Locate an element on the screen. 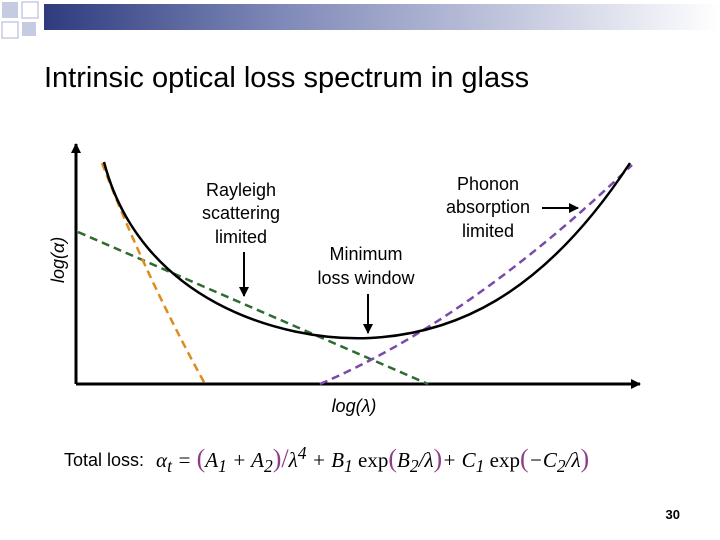 This screenshot has width=720, height=540. rayleigh-scattering-curve is located at coordinates (153, 273).